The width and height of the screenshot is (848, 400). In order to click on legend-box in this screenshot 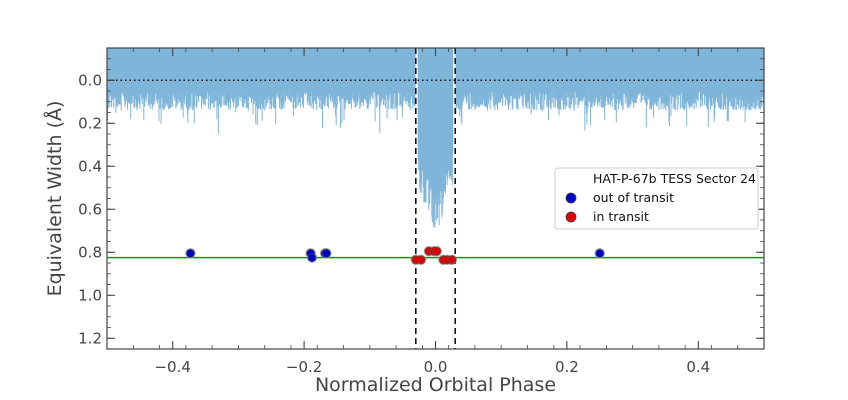, I will do `click(656, 198)`.